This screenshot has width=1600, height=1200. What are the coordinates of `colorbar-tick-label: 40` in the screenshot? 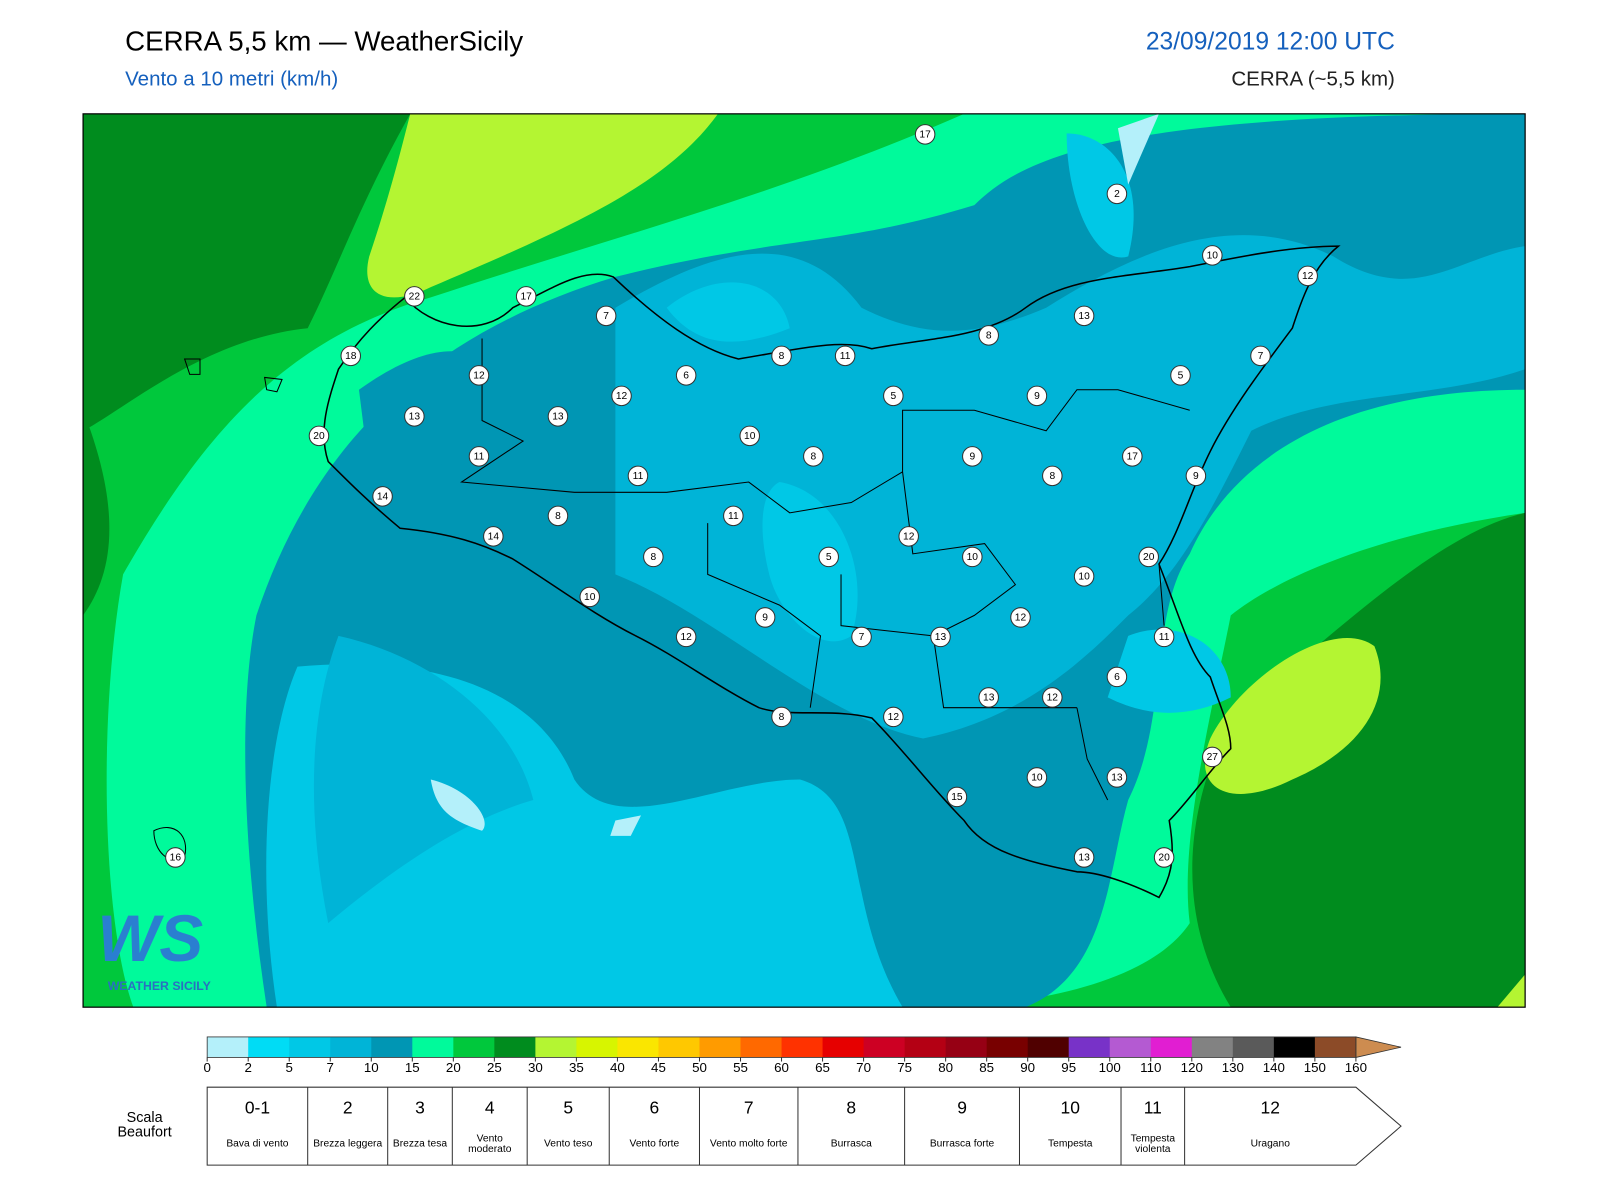 It's located at (617, 1067).